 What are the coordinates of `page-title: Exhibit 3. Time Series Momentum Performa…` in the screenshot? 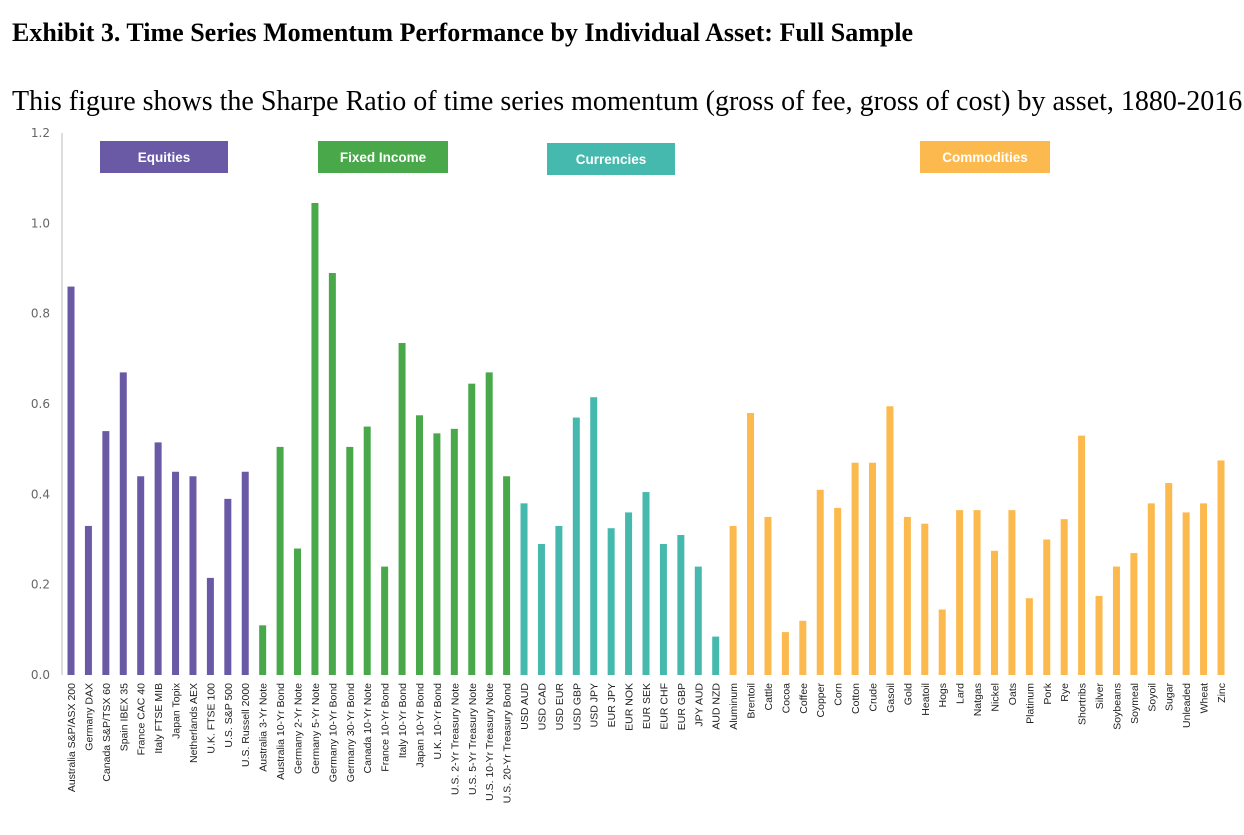 It's located at (463, 32).